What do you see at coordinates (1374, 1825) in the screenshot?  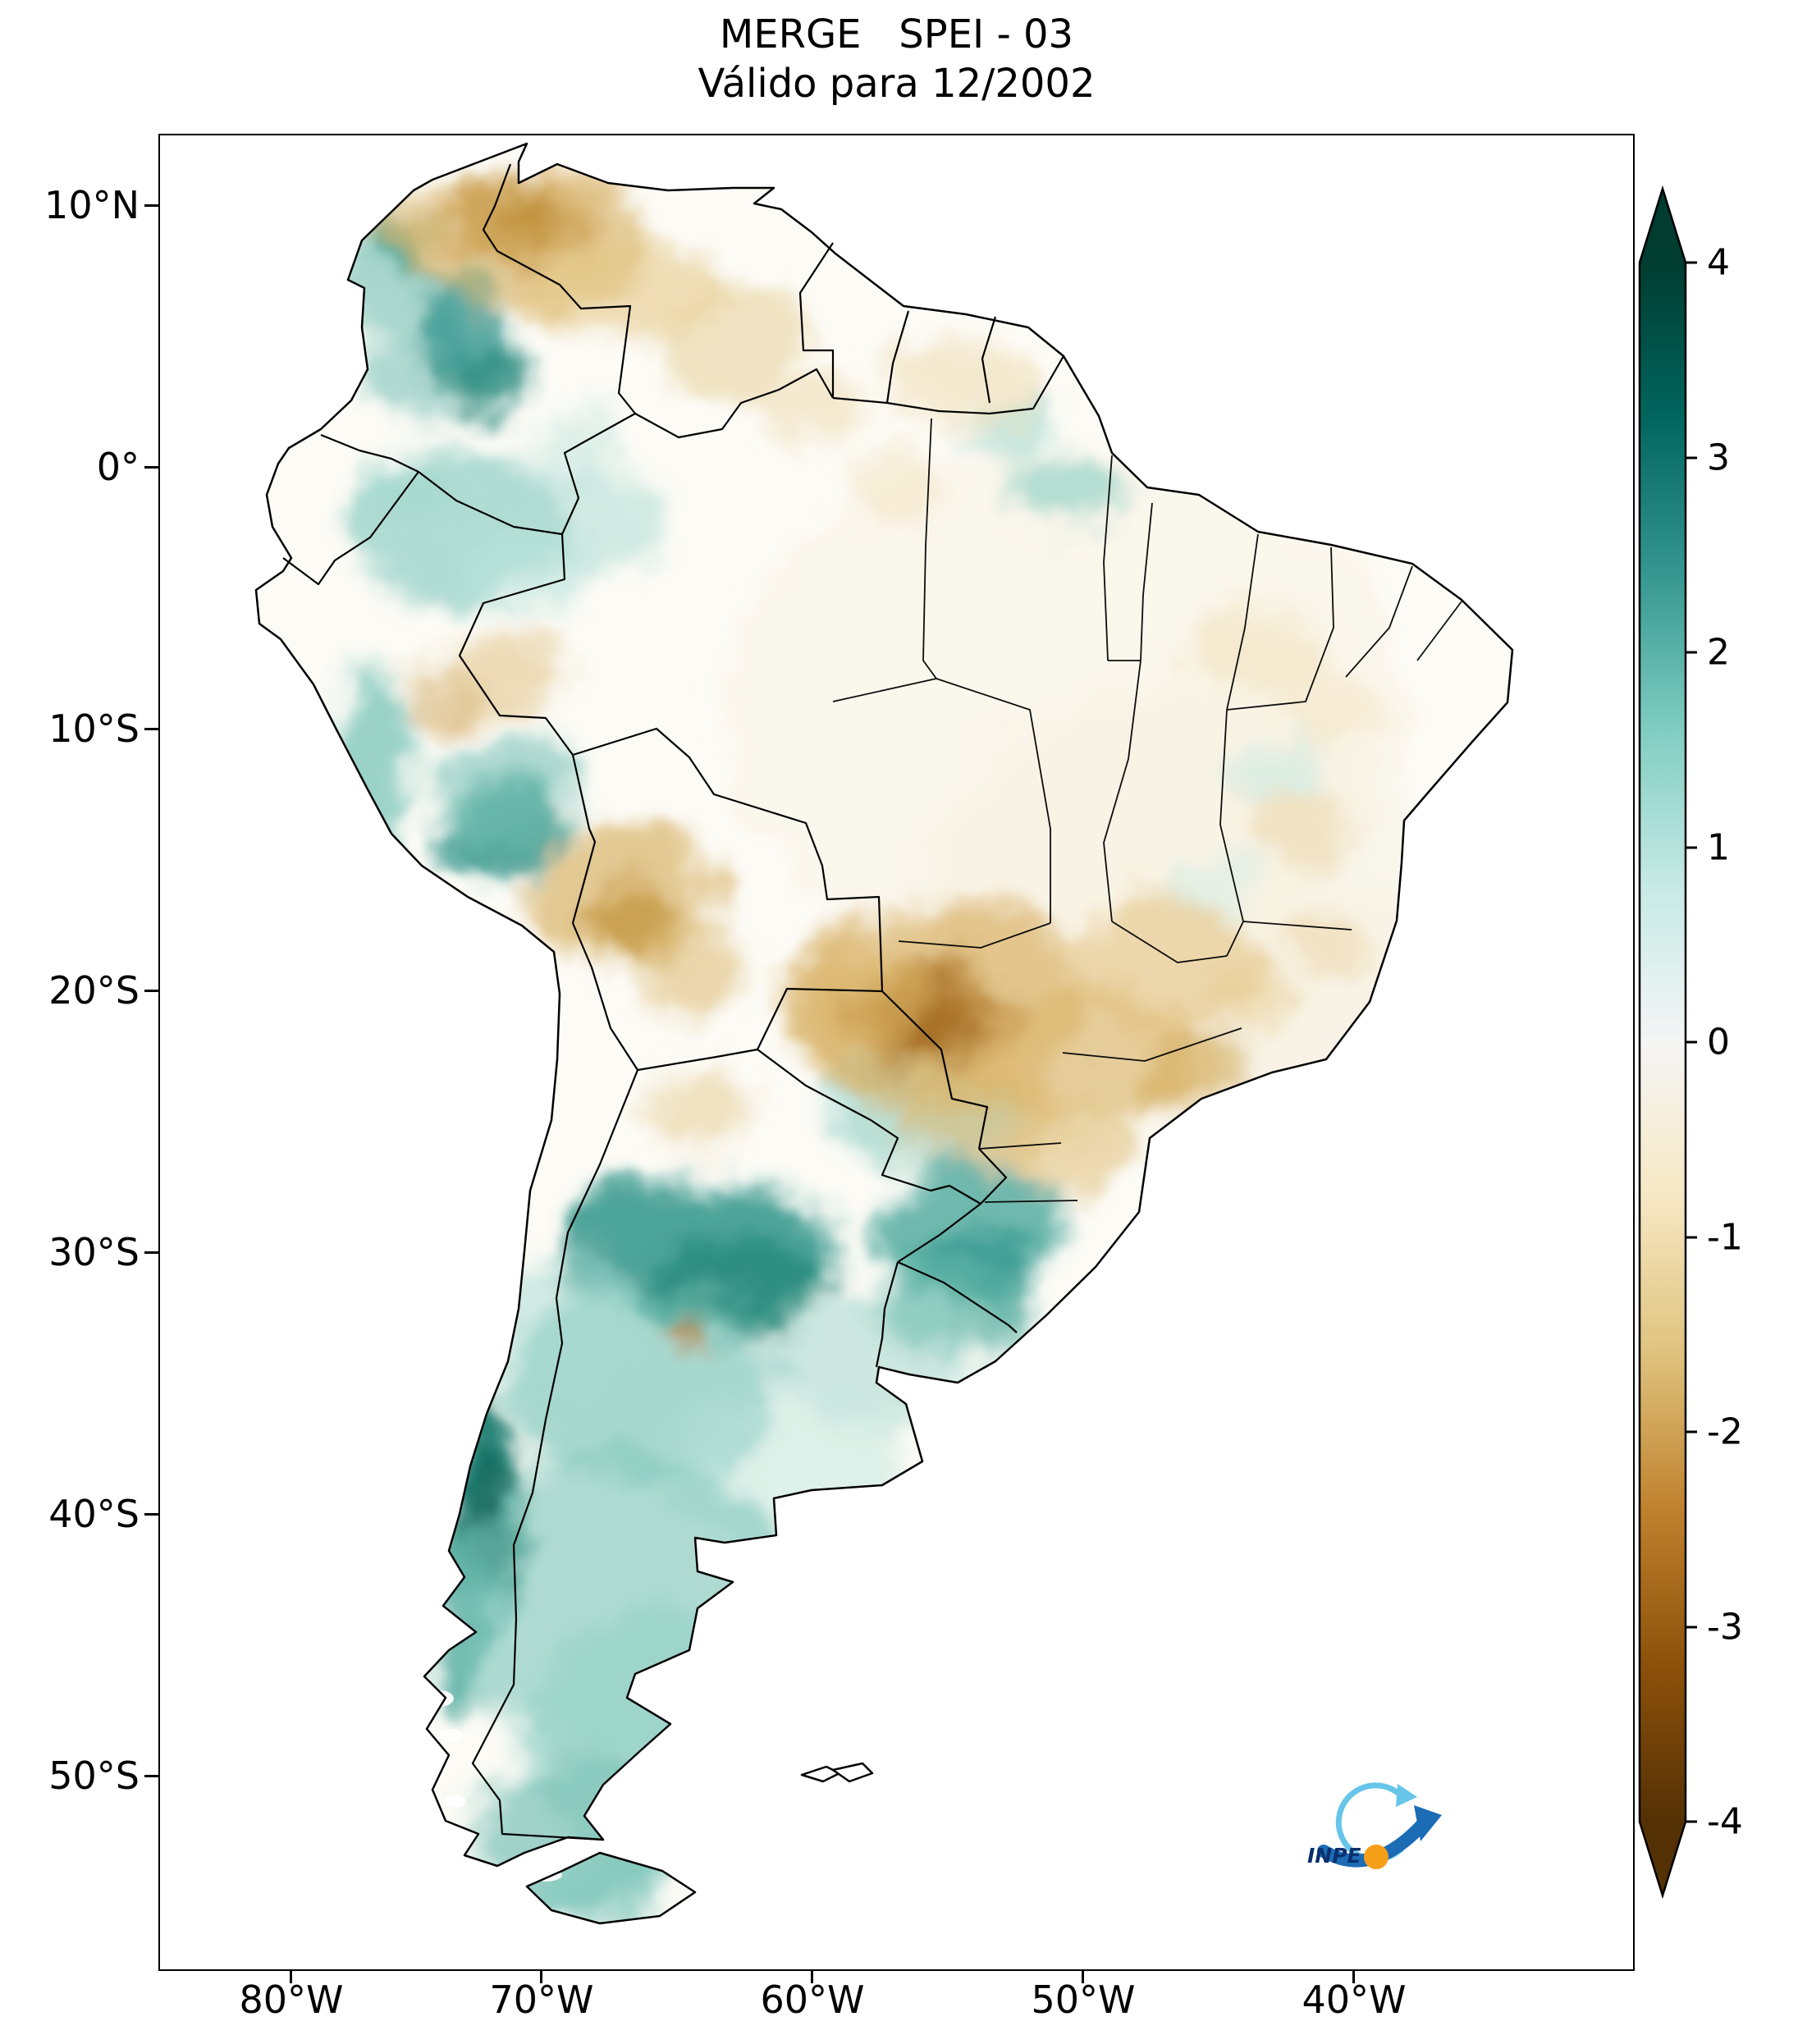 I see `inpe-logo: INPE` at bounding box center [1374, 1825].